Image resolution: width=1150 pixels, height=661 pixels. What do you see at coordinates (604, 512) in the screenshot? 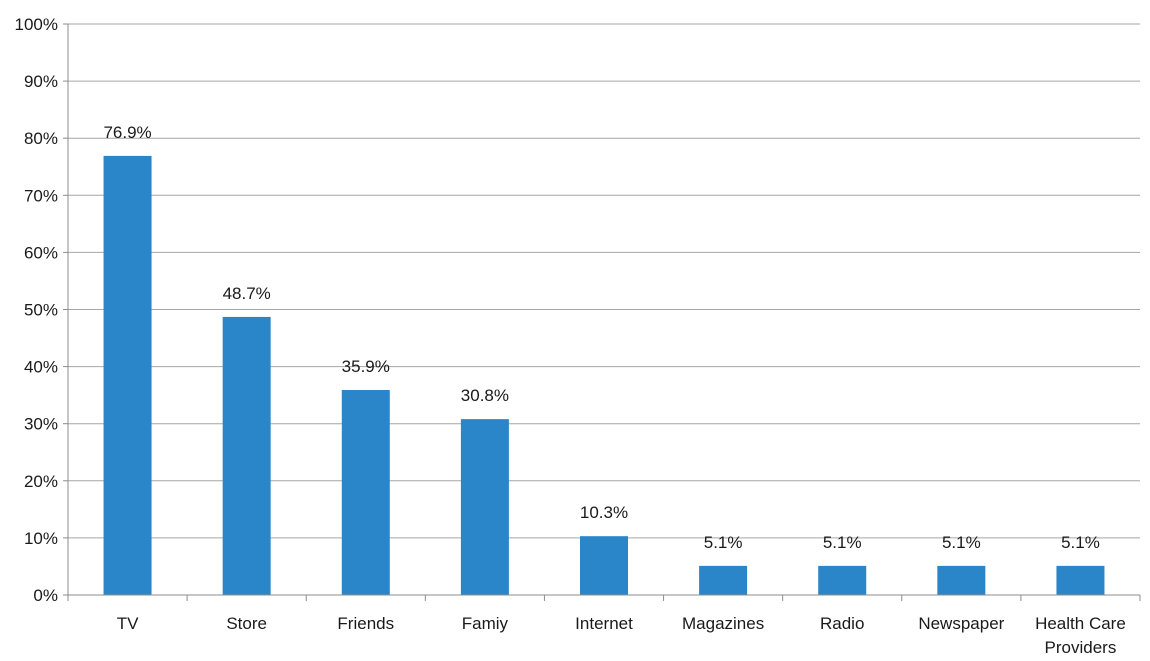
I see `data-label: 10.3%` at bounding box center [604, 512].